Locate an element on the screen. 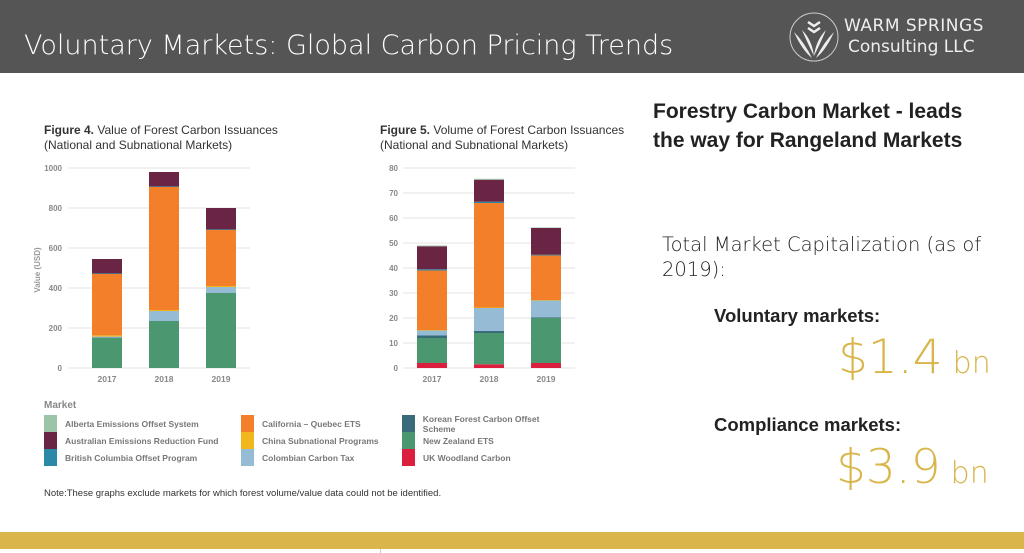 This screenshot has height=553, width=1024. y-tick-label: 20 is located at coordinates (393, 318).